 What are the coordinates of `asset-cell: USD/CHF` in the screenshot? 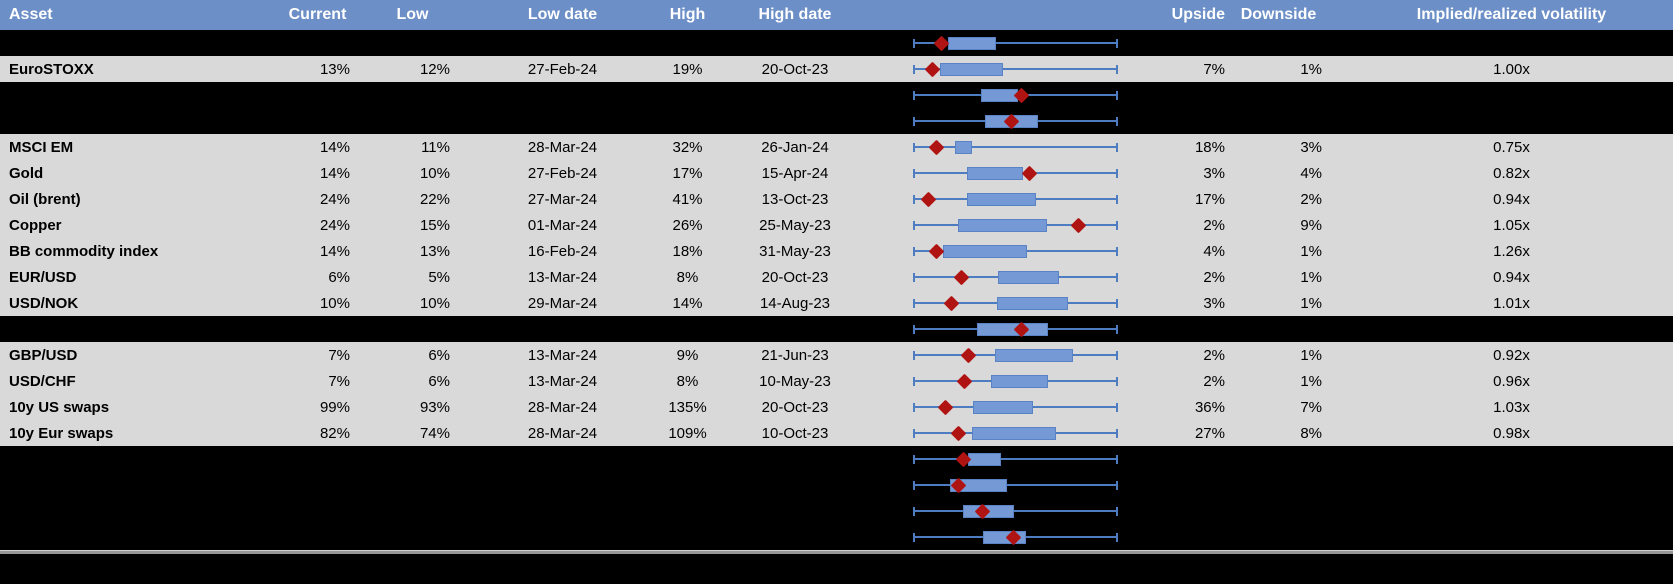 It's located at (42, 381).